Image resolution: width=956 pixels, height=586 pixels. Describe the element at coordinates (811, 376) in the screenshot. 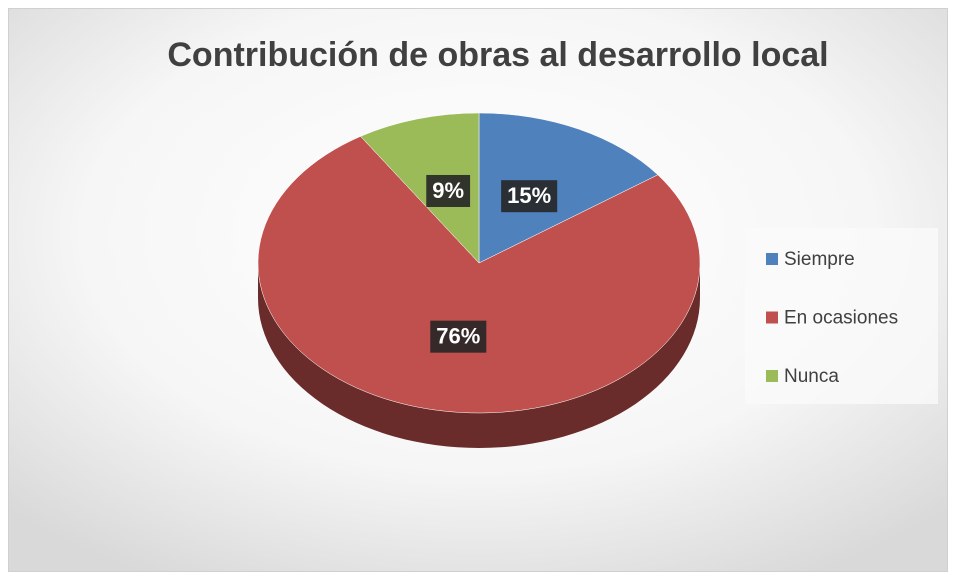

I see `legend-label: Nunca` at that location.